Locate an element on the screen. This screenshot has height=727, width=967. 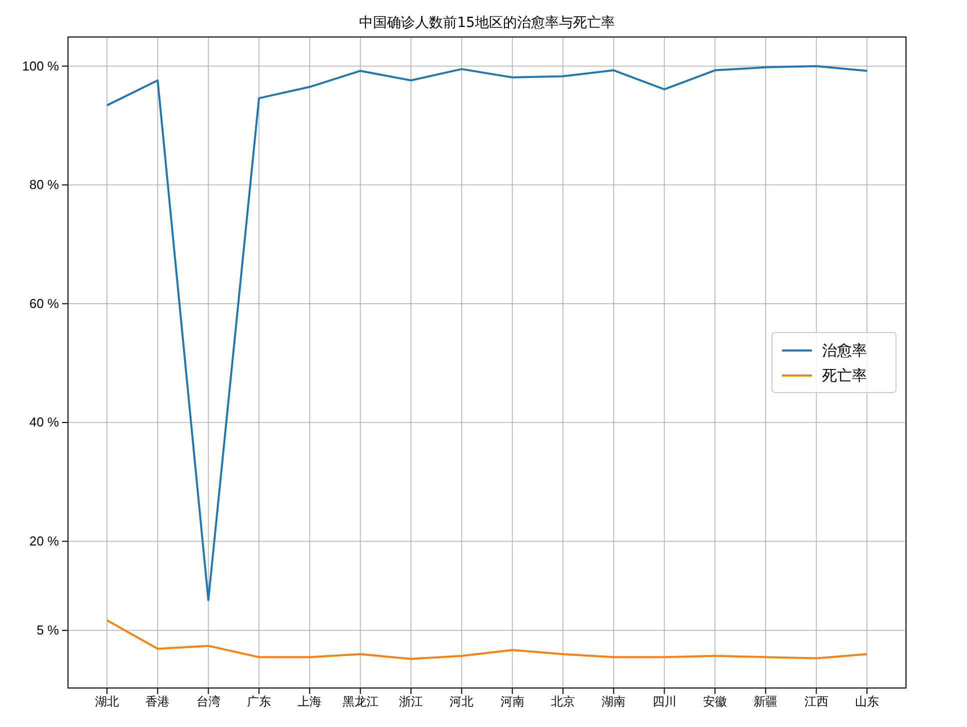
x-tick-label: 江西 is located at coordinates (816, 701).